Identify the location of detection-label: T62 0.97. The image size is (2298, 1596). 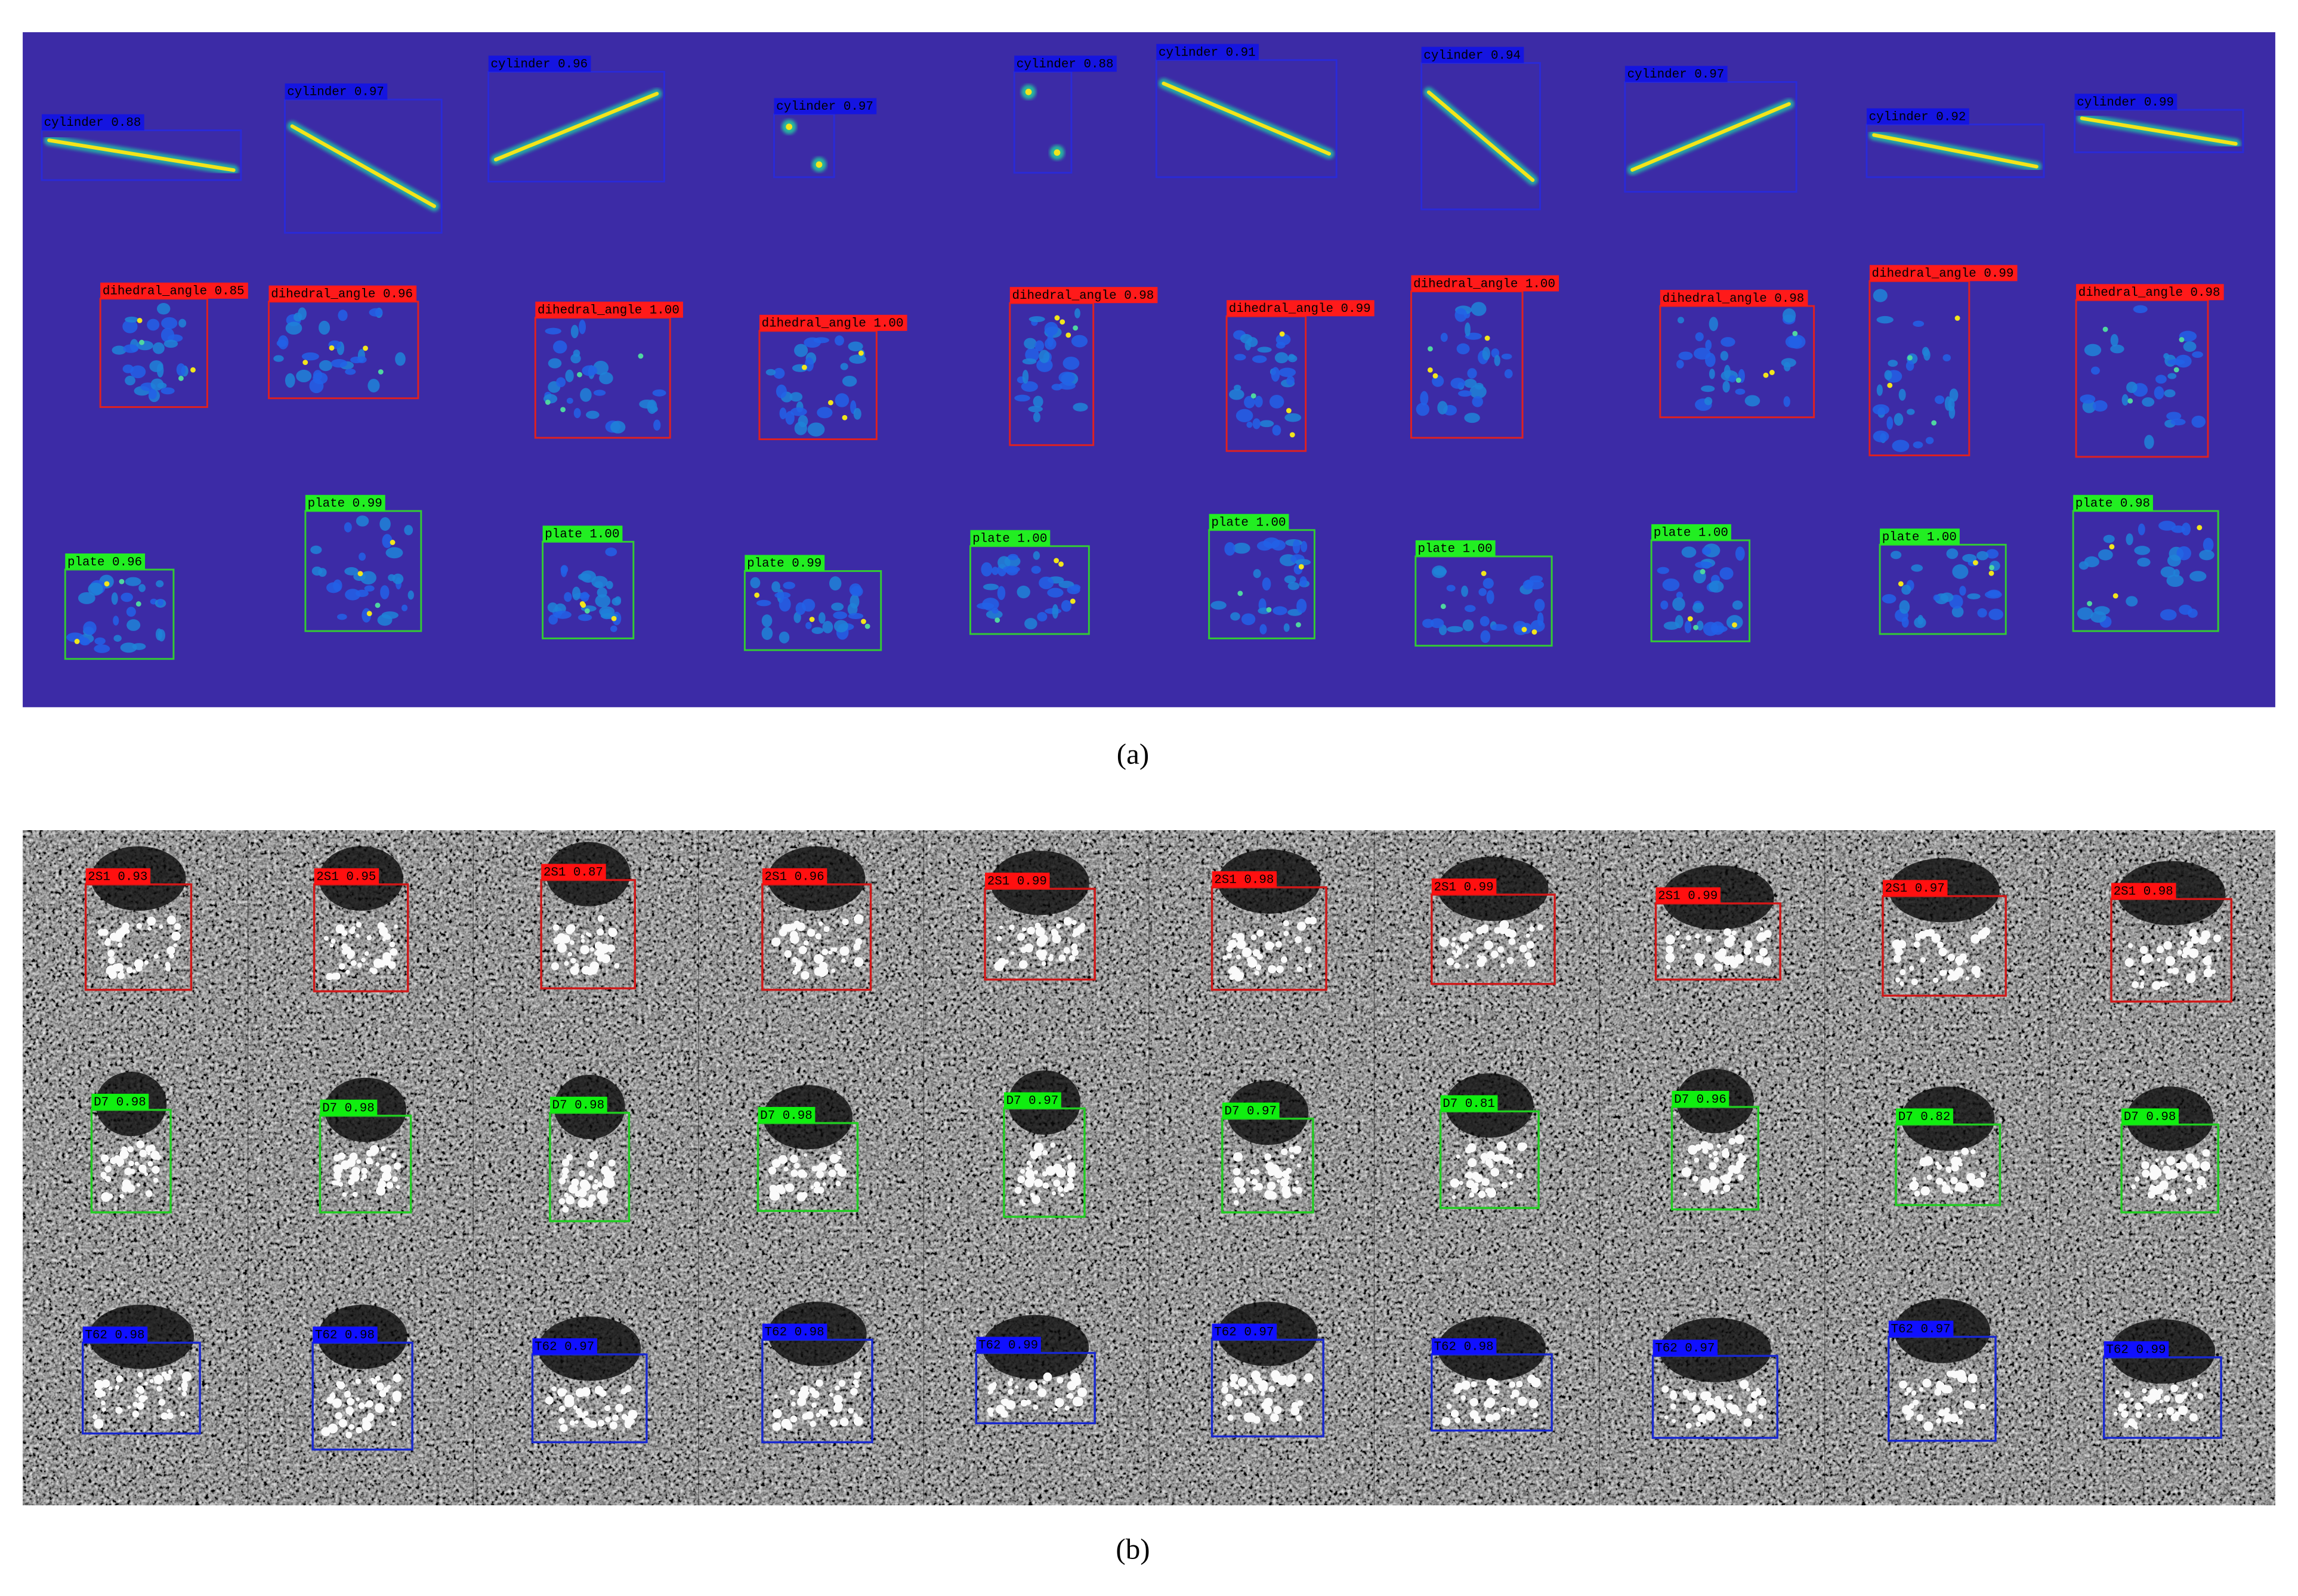
(564, 1347).